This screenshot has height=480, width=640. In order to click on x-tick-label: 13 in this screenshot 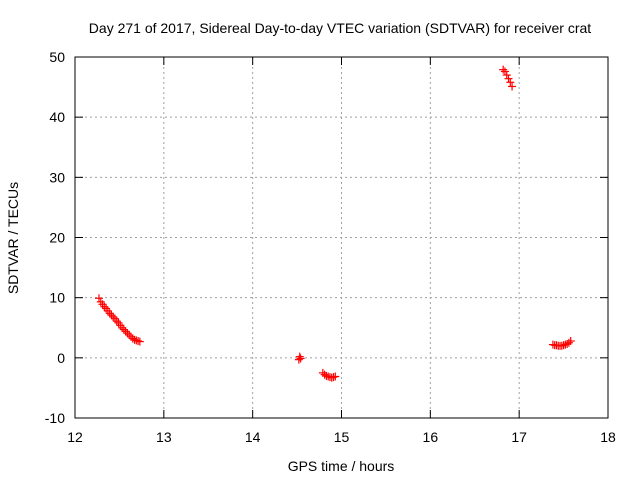, I will do `click(164, 437)`.